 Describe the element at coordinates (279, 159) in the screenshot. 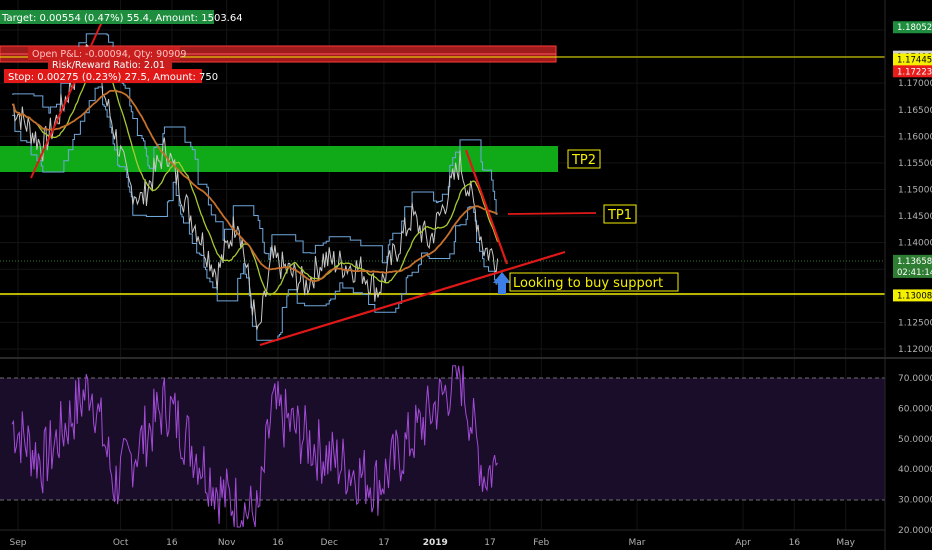

I see `tp2-zone` at that location.